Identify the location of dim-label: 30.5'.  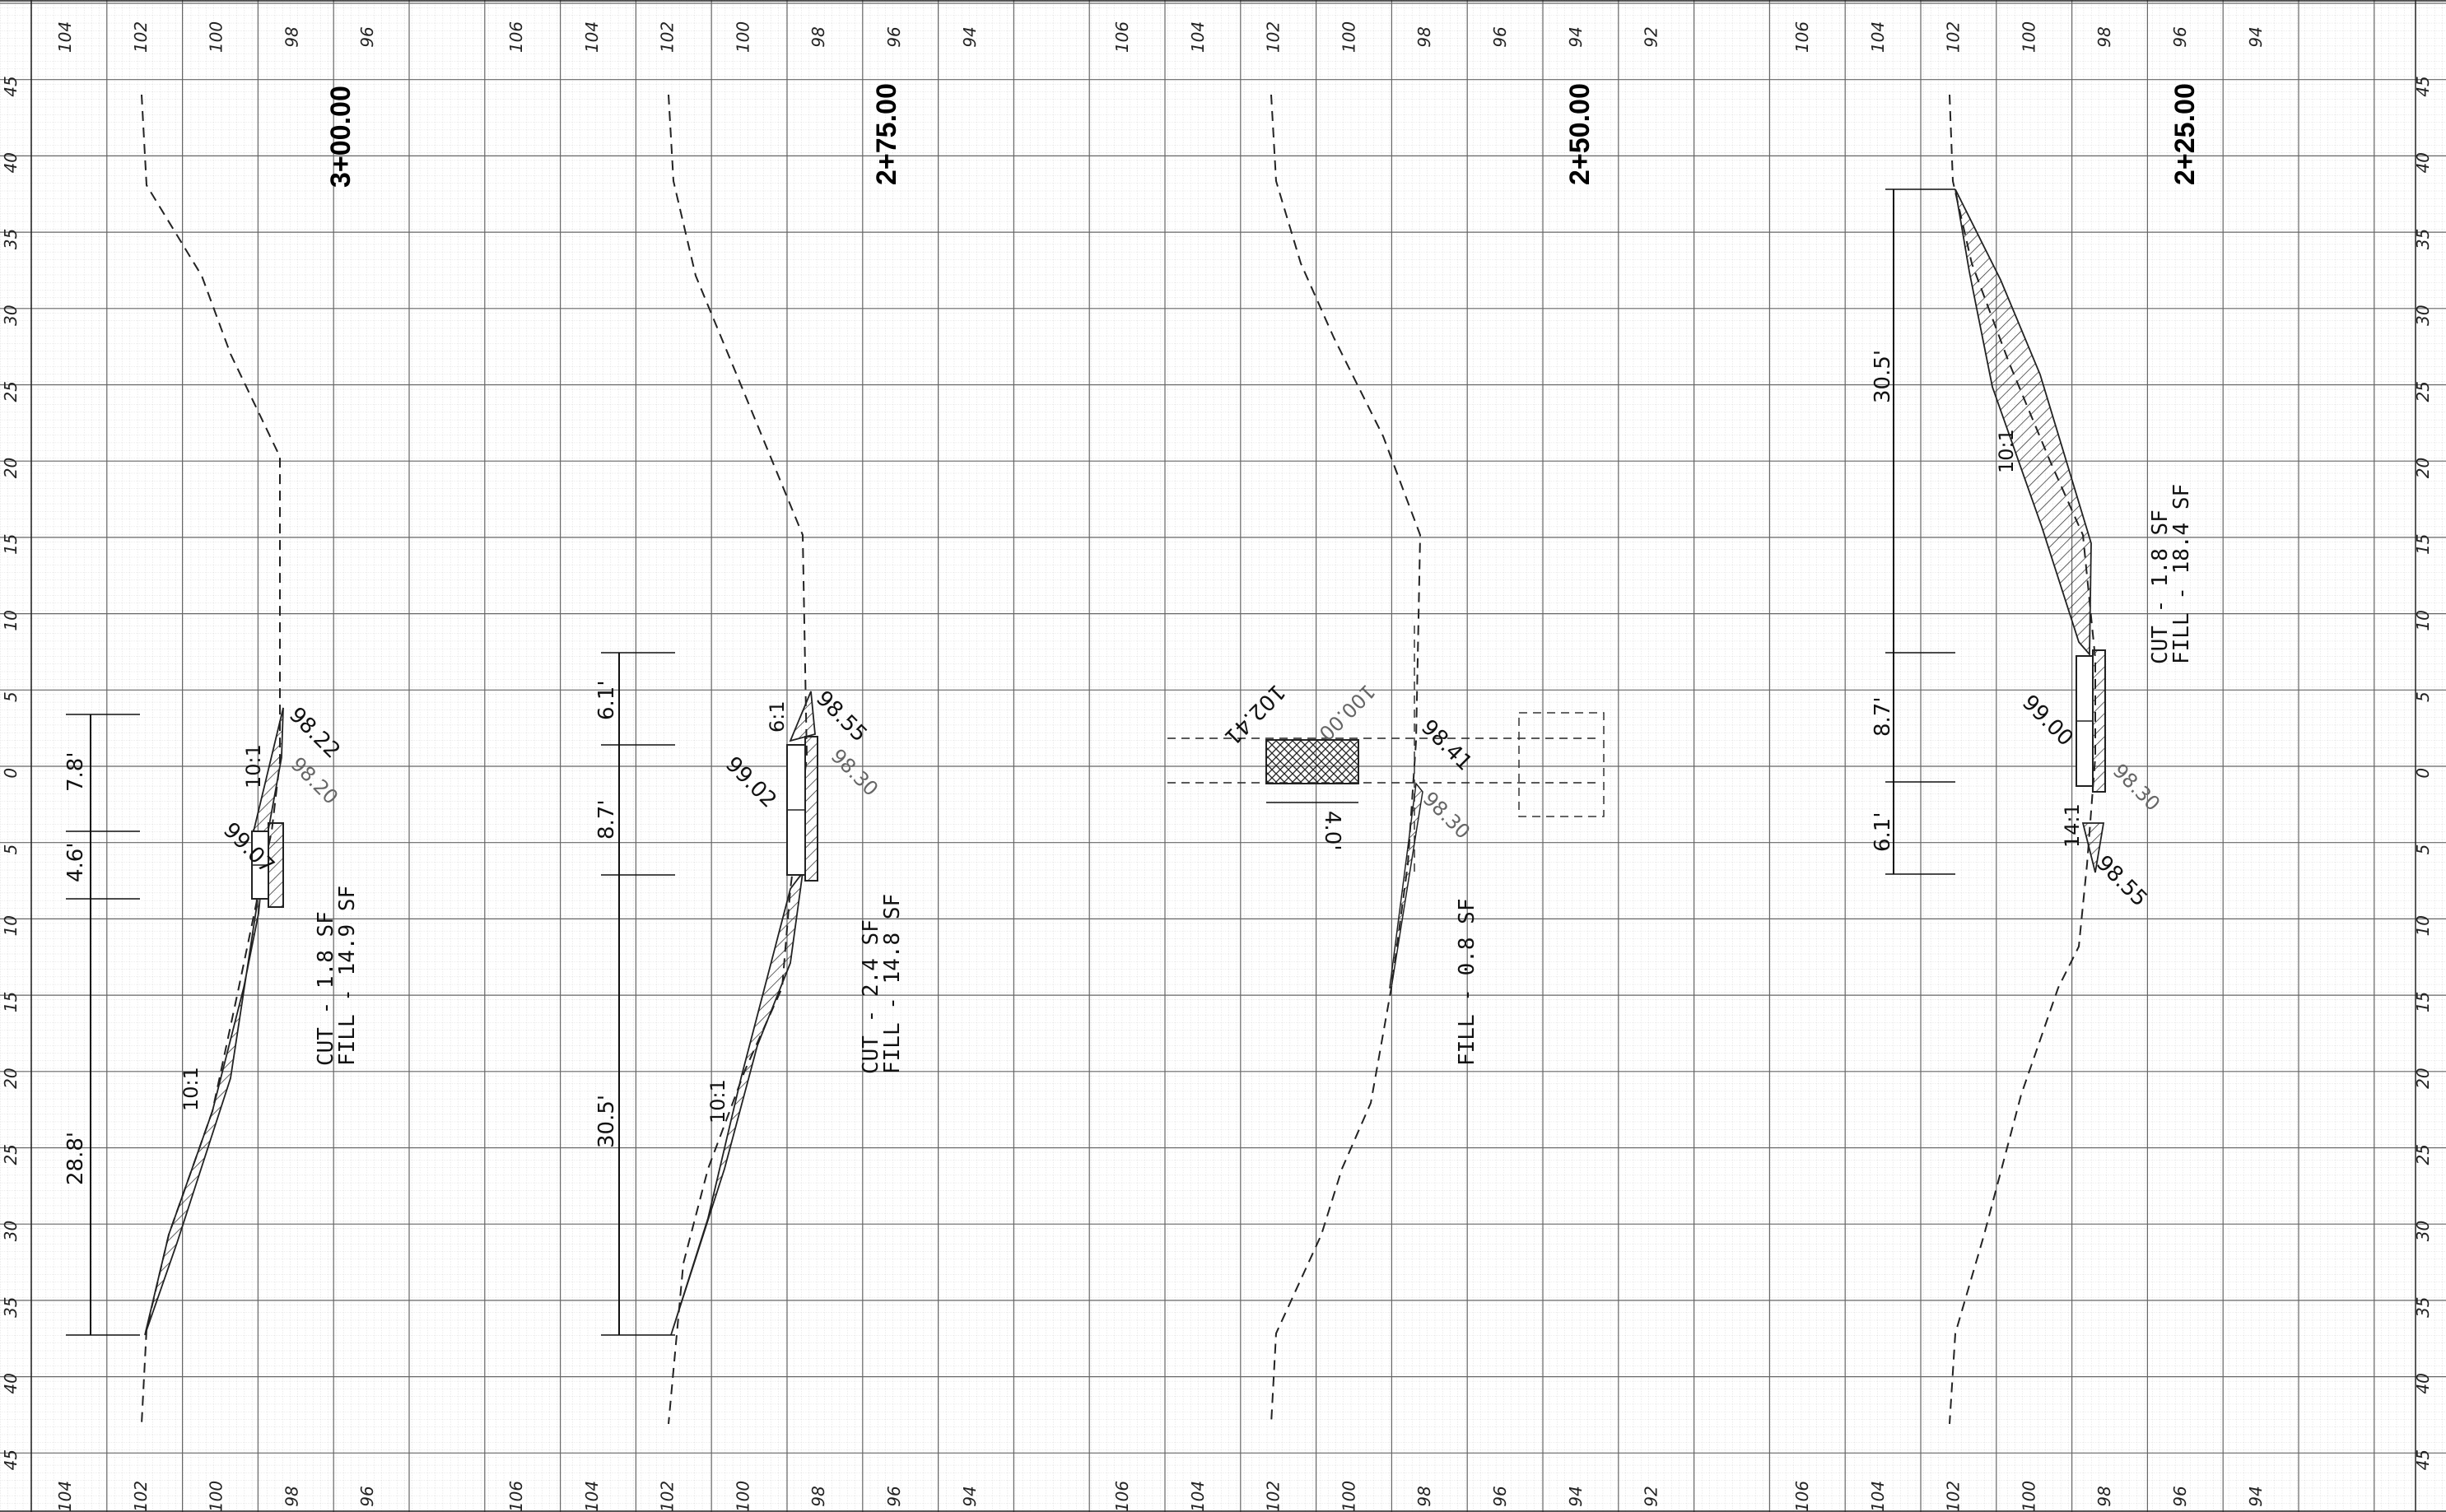
(606, 1121).